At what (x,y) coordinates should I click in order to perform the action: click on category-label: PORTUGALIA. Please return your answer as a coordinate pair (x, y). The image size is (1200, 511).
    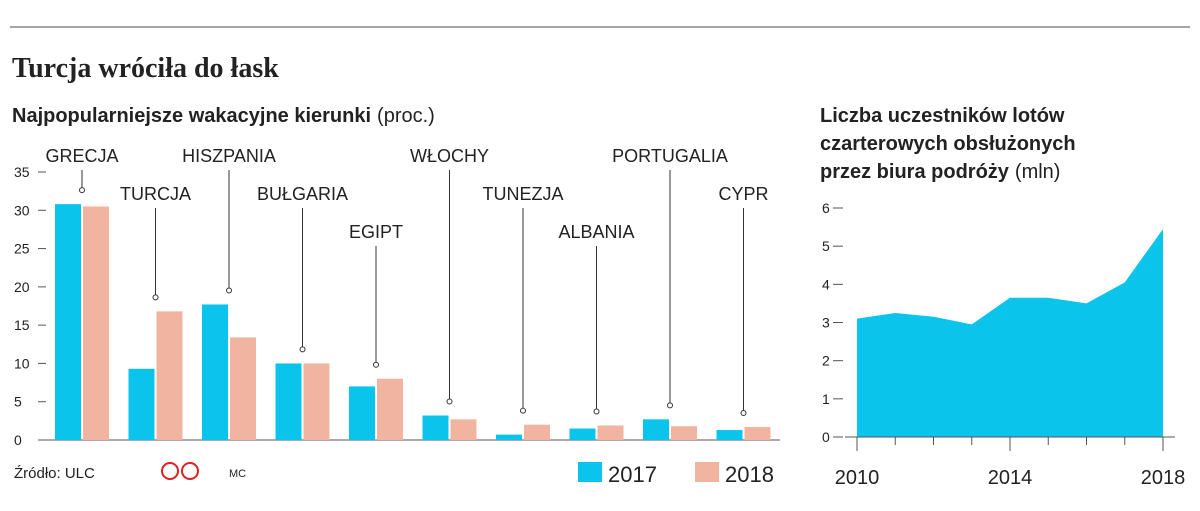
    Looking at the image, I should click on (670, 156).